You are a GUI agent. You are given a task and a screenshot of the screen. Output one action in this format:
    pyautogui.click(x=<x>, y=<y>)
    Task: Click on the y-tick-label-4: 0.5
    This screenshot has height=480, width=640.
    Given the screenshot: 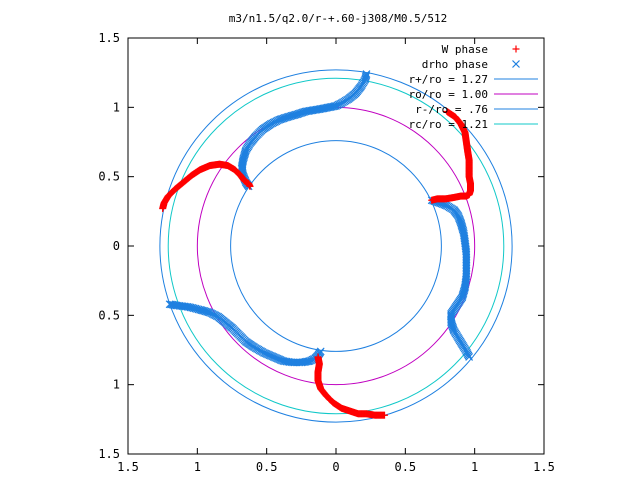 What is the action you would take?
    pyautogui.click(x=109, y=177)
    